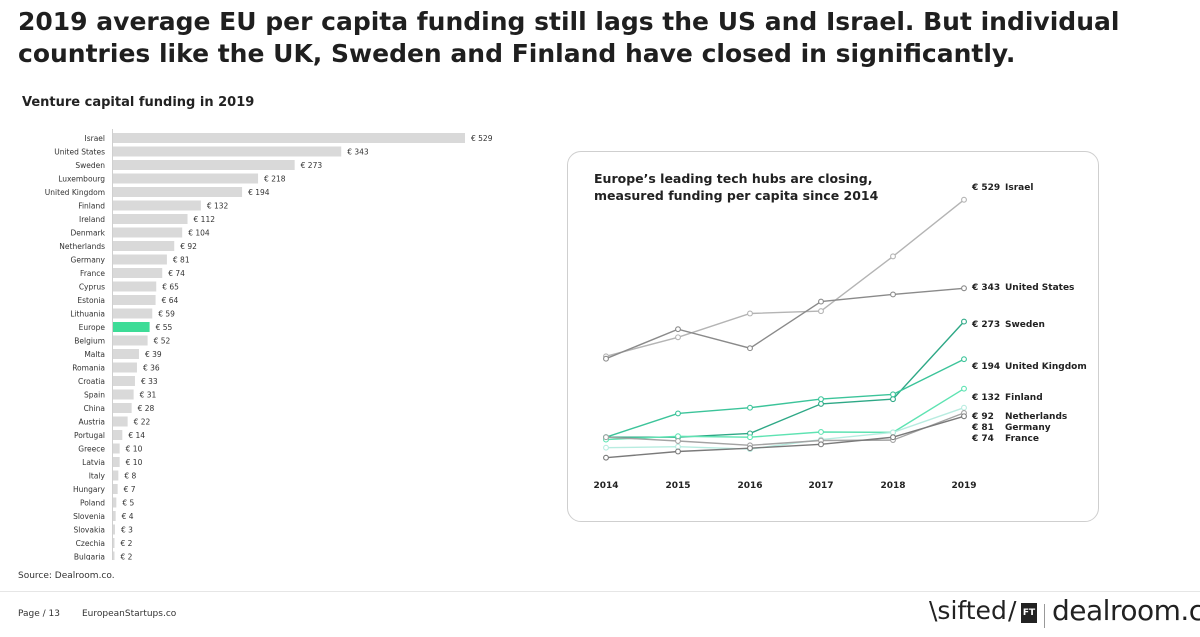 The image size is (1200, 637). Describe the element at coordinates (148, 232) in the screenshot. I see `bar-denmark` at that location.